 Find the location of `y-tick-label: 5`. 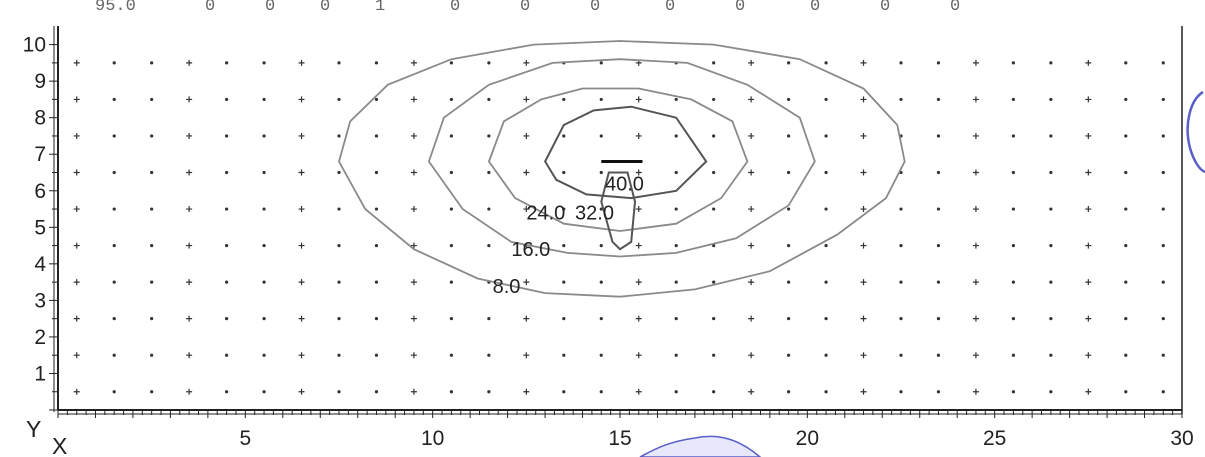

y-tick-label: 5 is located at coordinates (40, 227).